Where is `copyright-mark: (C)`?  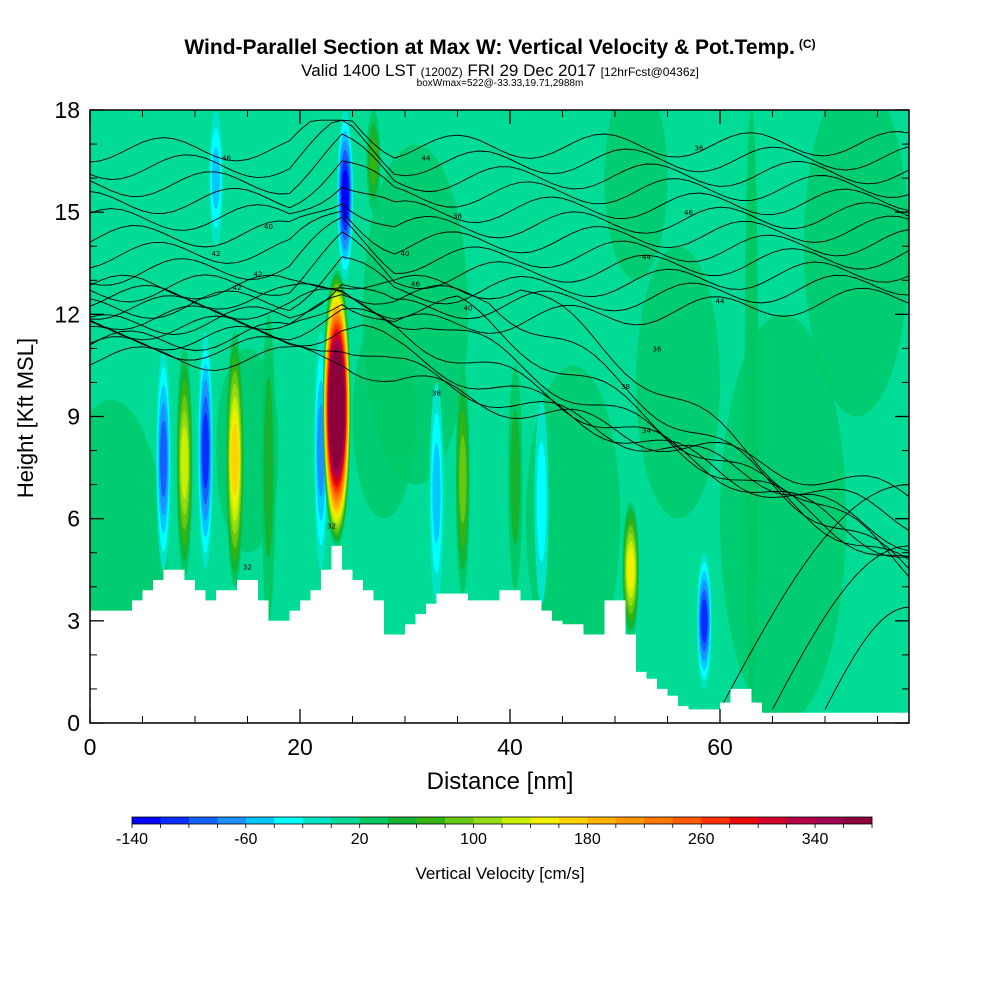
copyright-mark: (C) is located at coordinates (807, 44).